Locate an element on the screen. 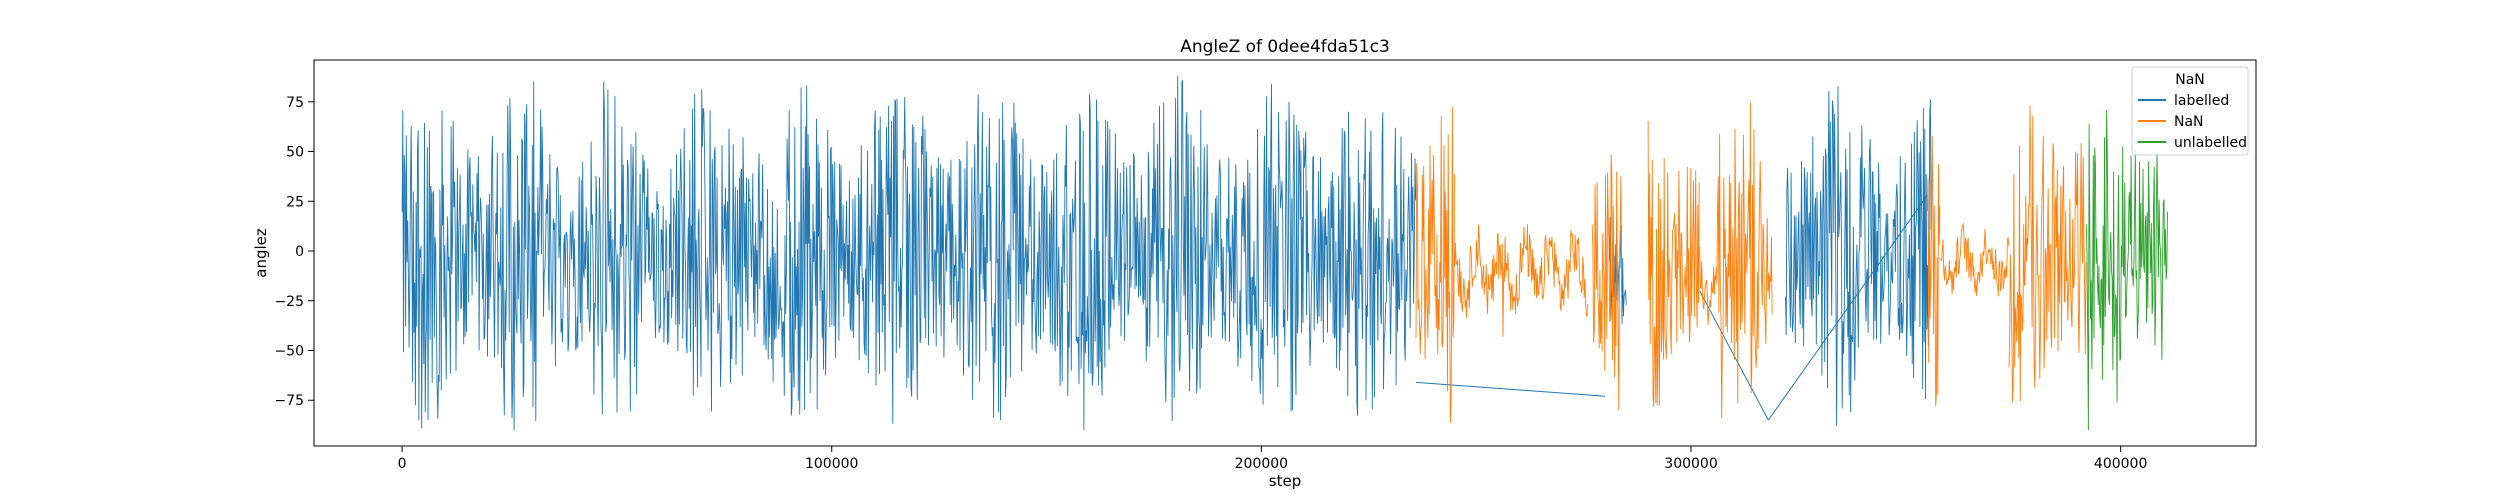  legend: NaN labelled NaN unlabelled is located at coordinates (2190, 111).